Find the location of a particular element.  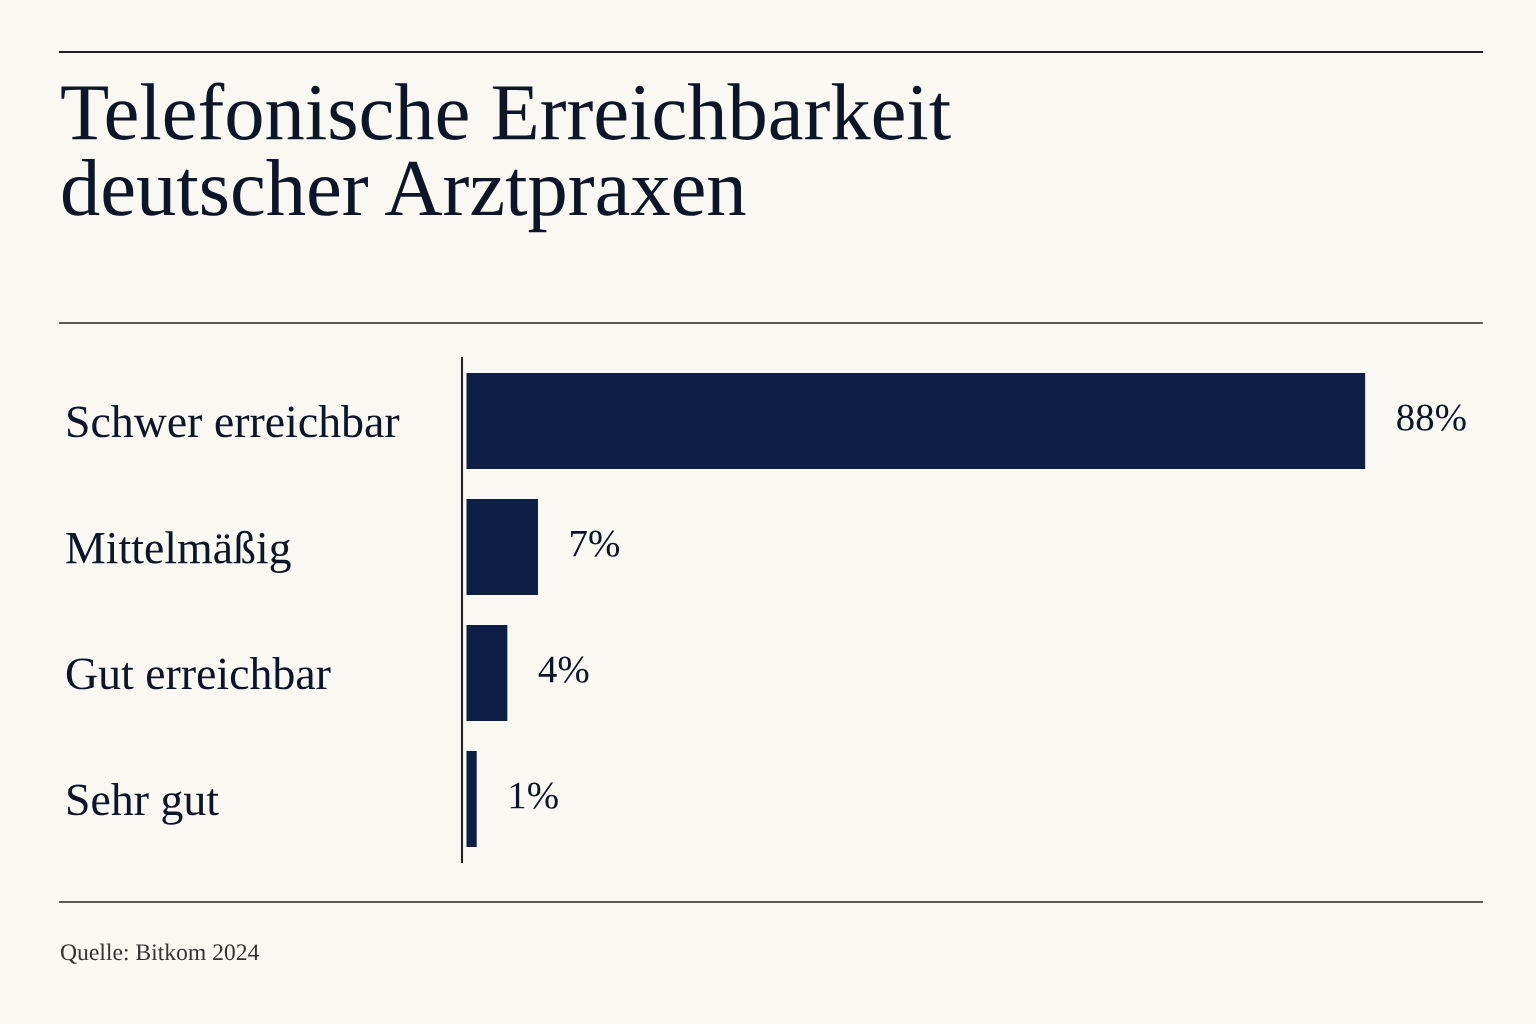

y-tick-label: Sehr gut is located at coordinates (143, 804).